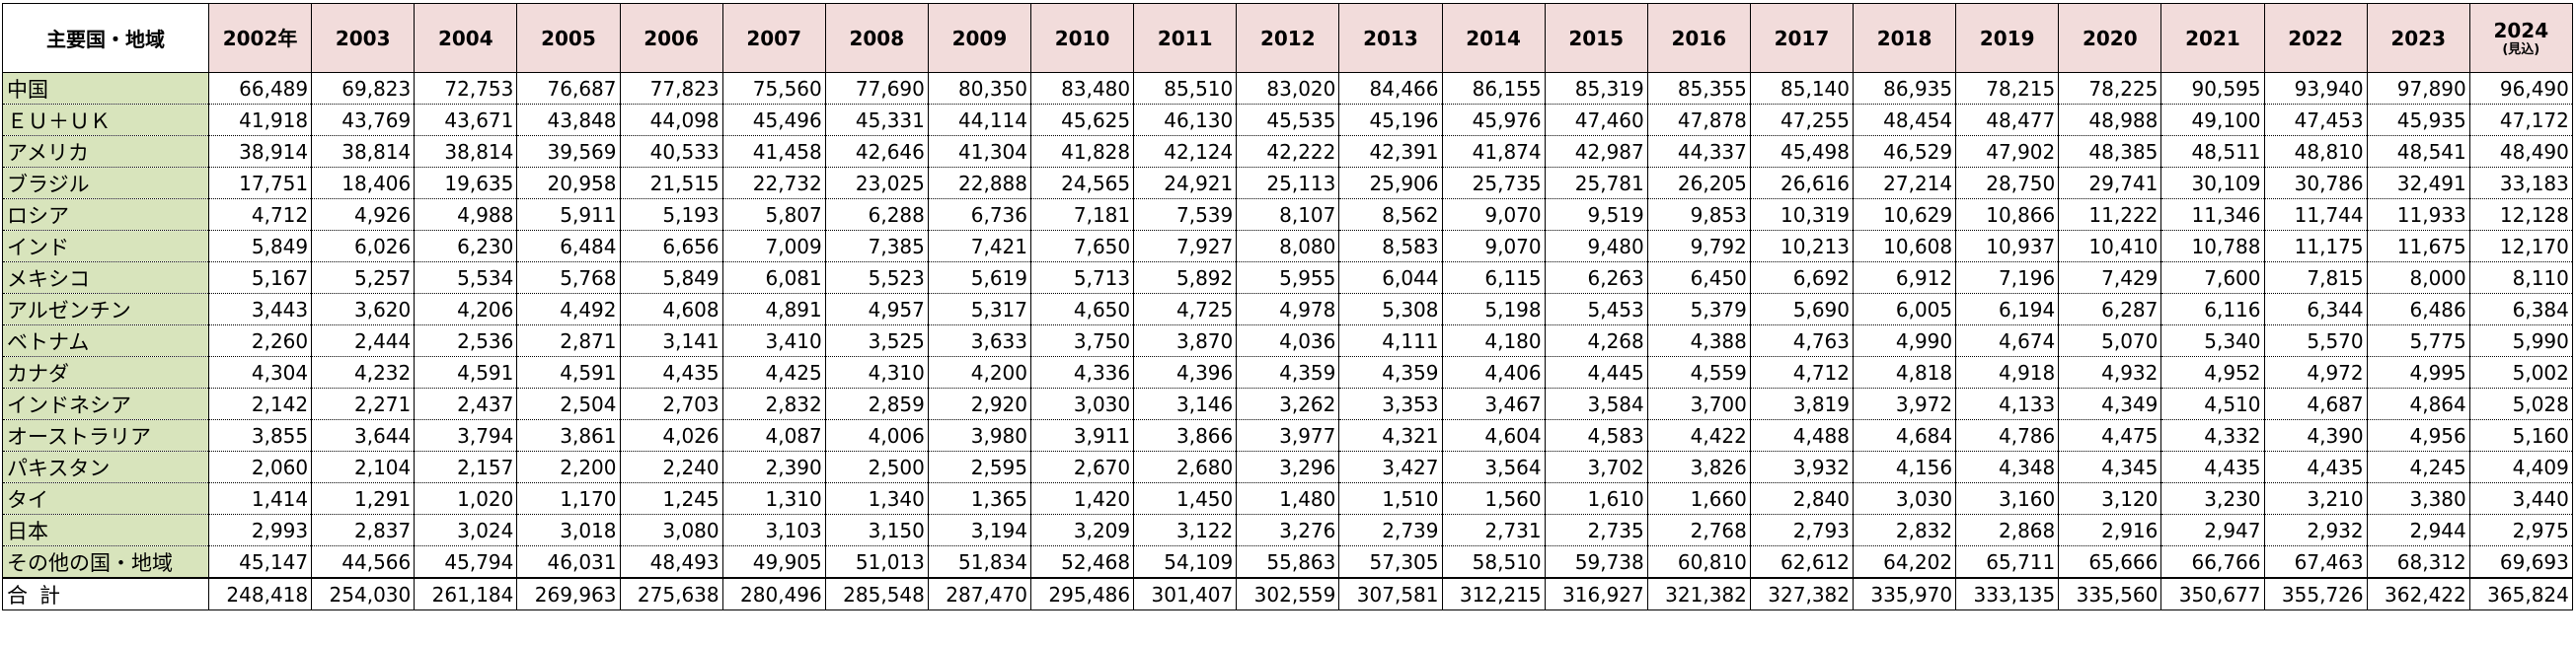 Image resolution: width=2576 pixels, height=645 pixels. I want to click on value-cell: 48,810, so click(2315, 151).